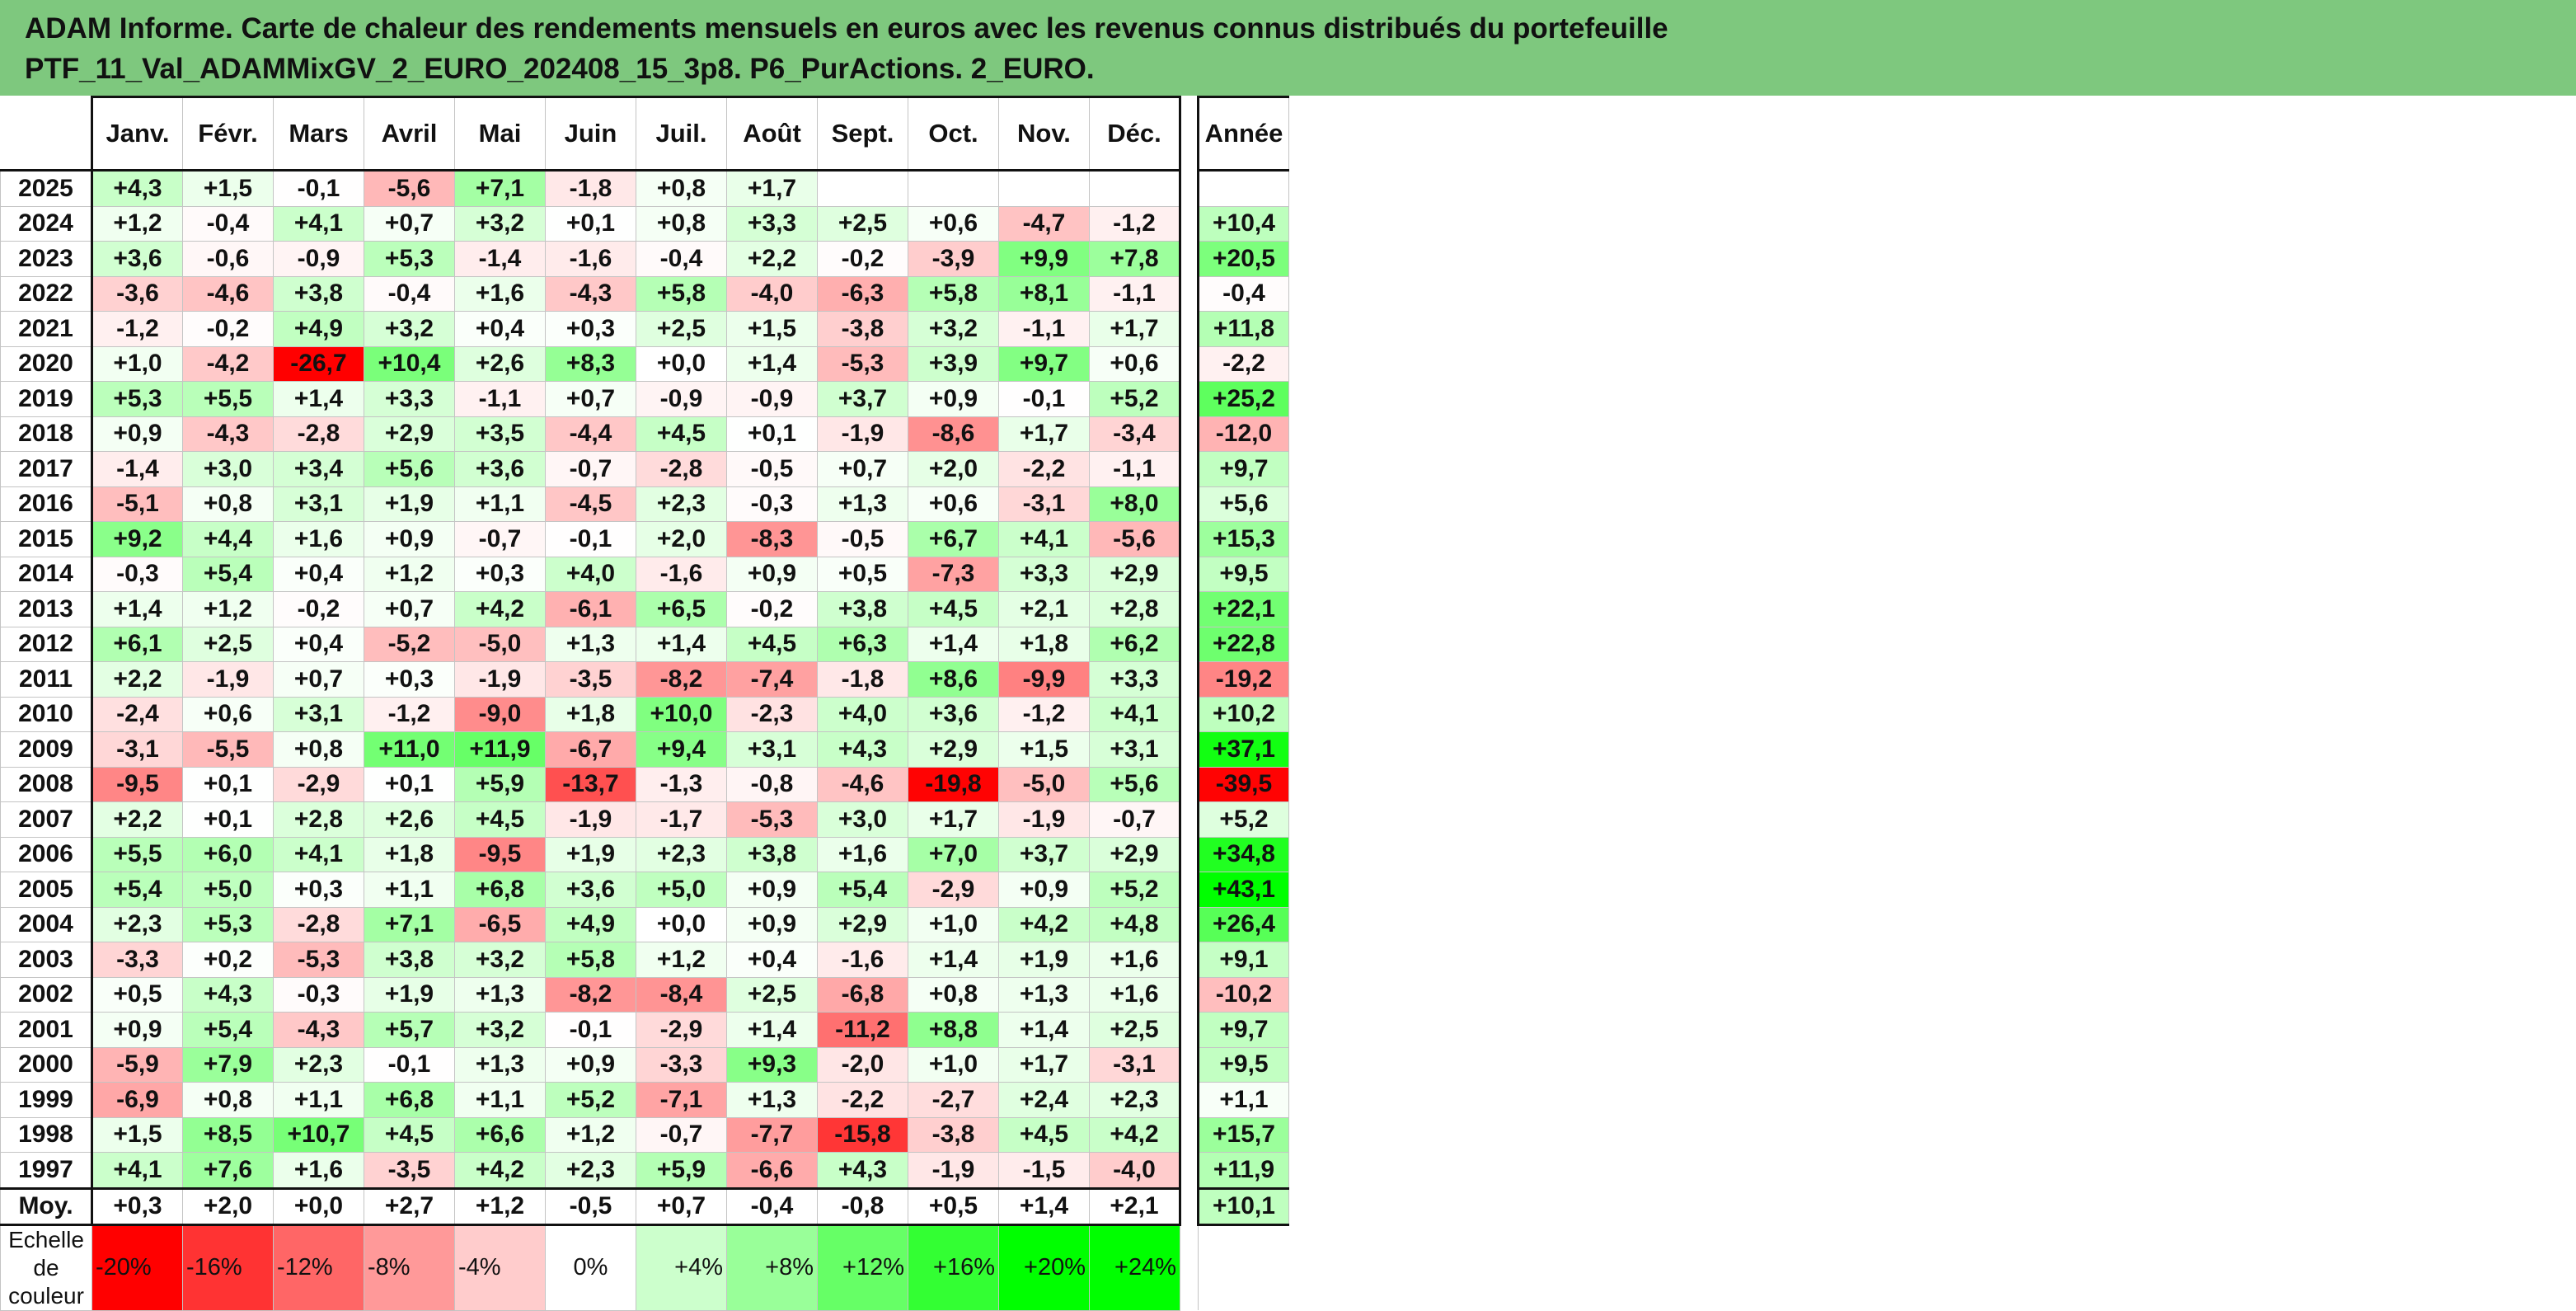 This screenshot has width=2576, height=1311. I want to click on heatmap-cell: -13,7, so click(591, 784).